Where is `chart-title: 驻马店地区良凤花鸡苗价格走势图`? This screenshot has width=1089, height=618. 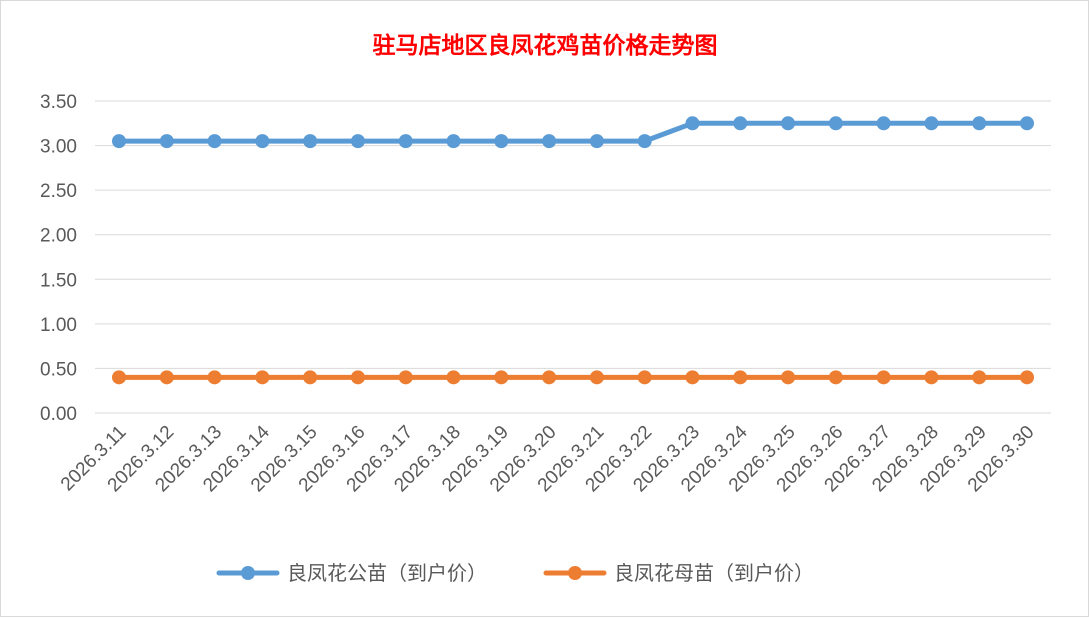 chart-title: 驻马店地区良凤花鸡苗价格走势图 is located at coordinates (545, 45).